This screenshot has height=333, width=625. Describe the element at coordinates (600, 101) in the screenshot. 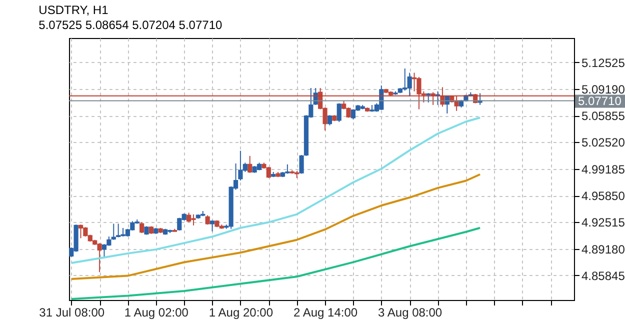

I see `ref-line-label: 5.07710` at that location.